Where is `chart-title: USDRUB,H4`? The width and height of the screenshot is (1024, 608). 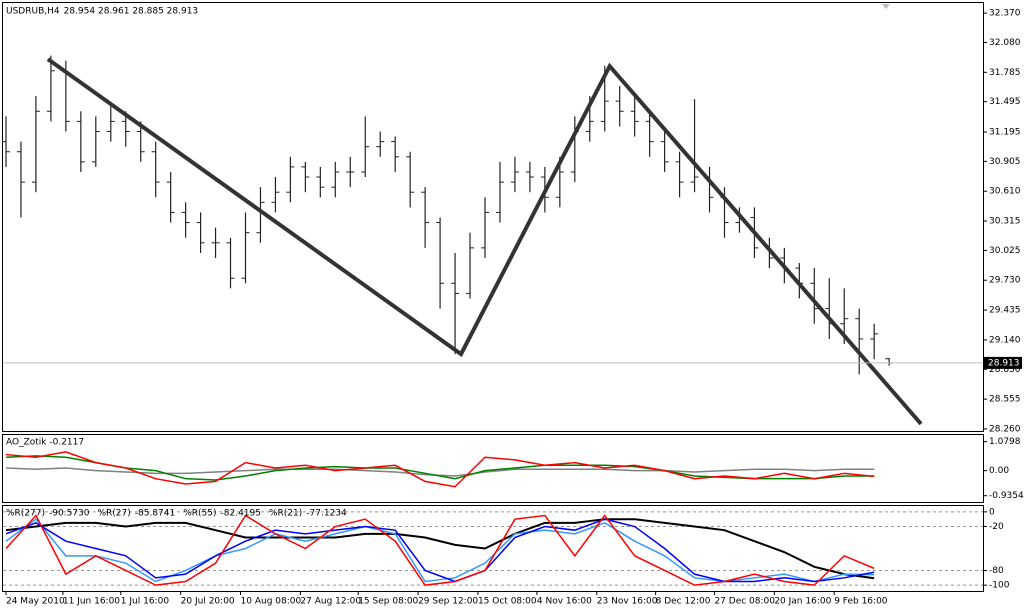
chart-title: USDRUB,H4 is located at coordinates (33, 12).